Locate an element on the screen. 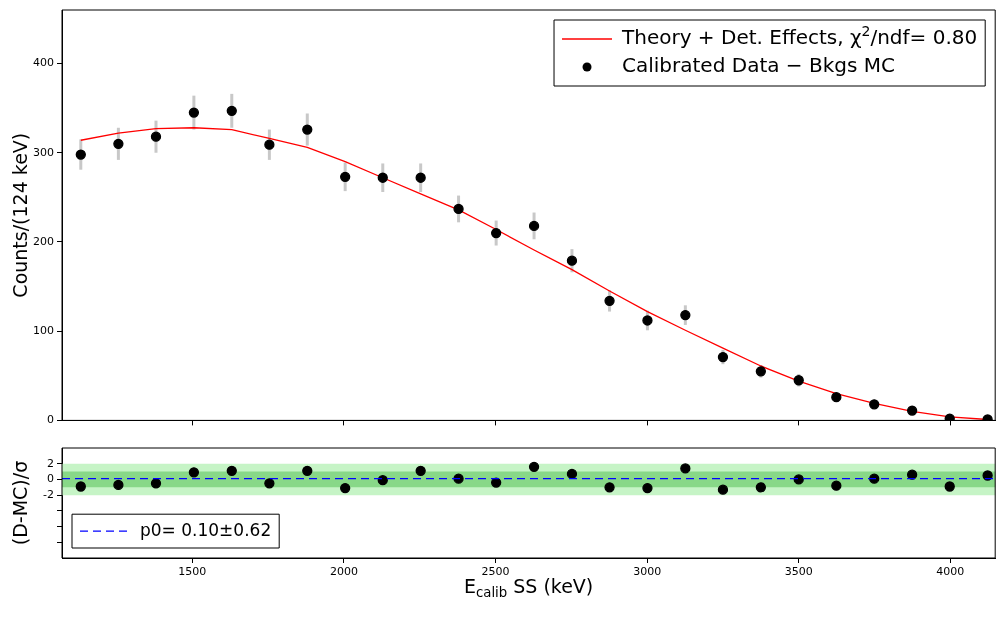 Image resolution: width=1001 pixels, height=625 pixels. legend-label: Calibrated Data − Bkgs MC is located at coordinates (758, 65).